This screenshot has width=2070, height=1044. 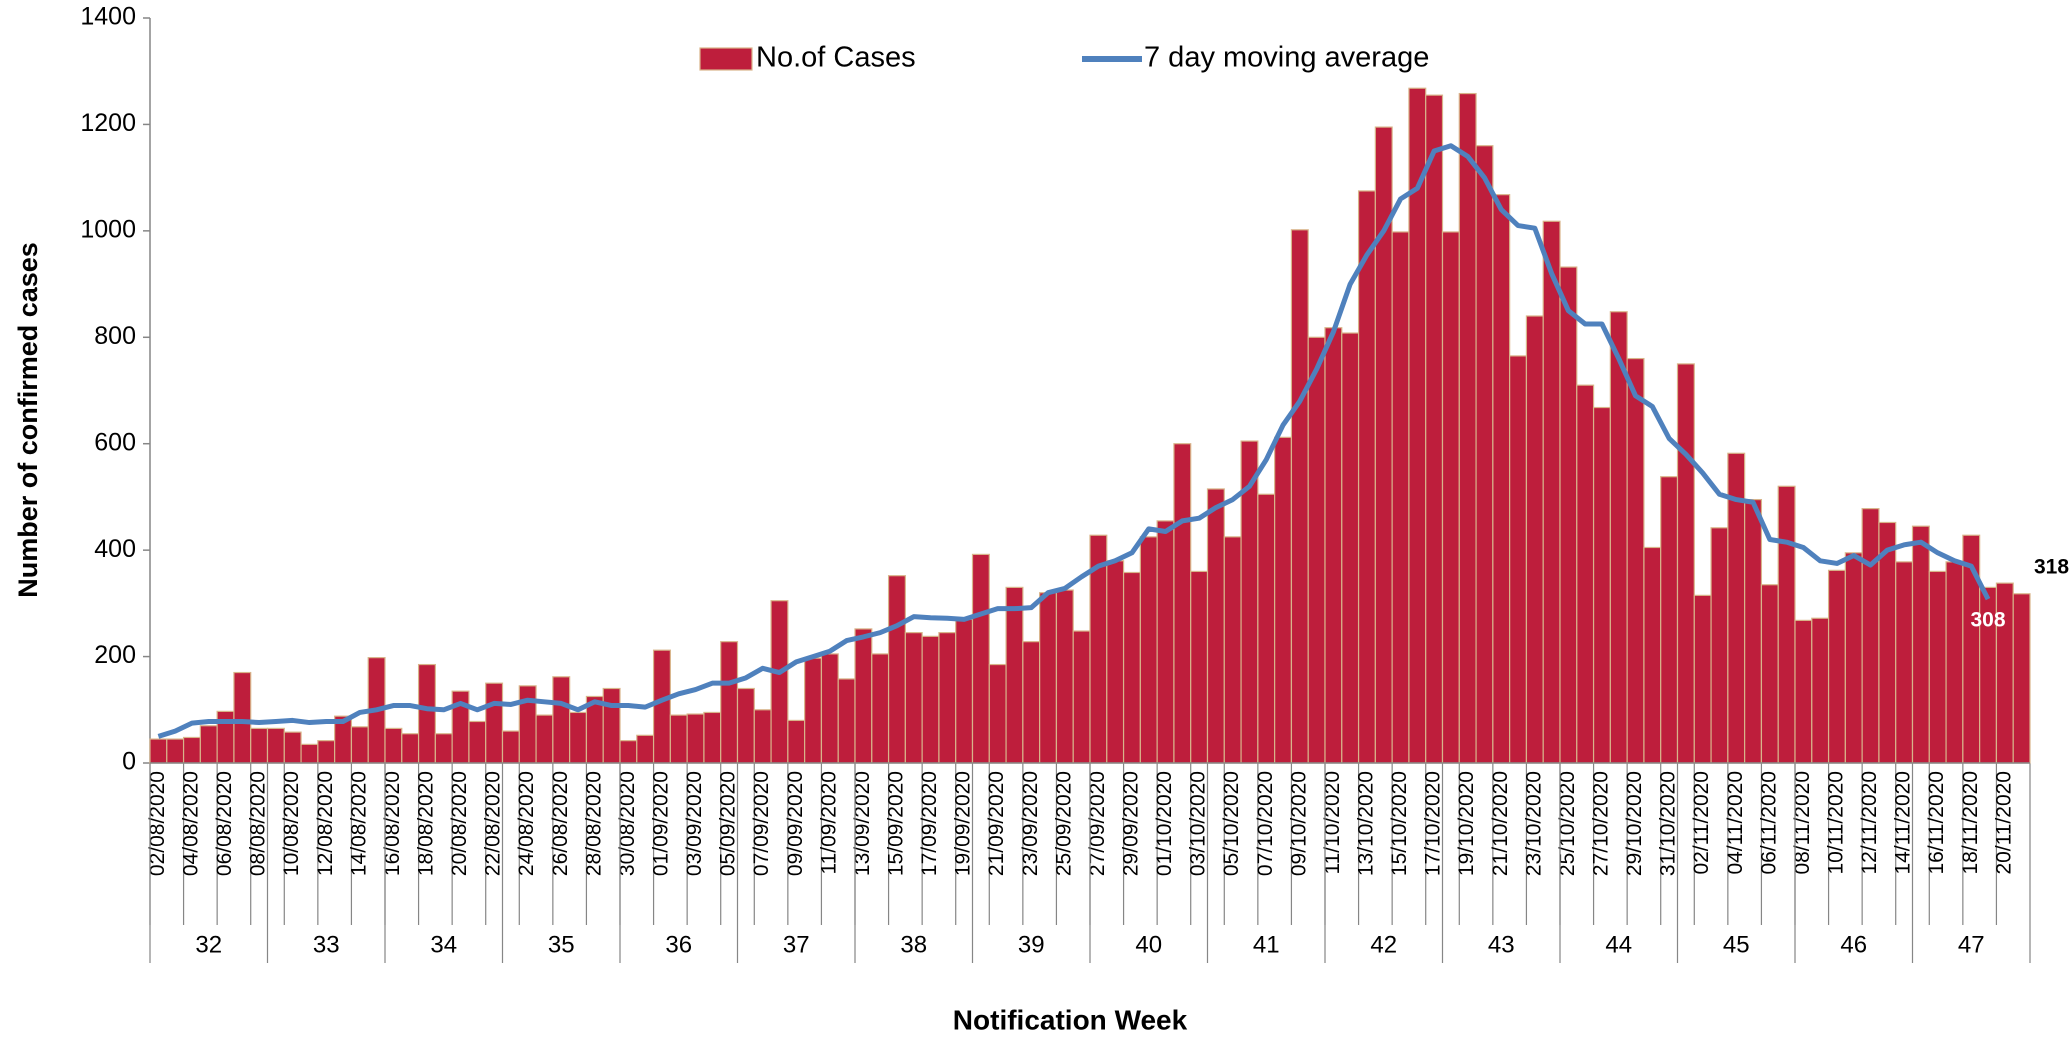 What do you see at coordinates (443, 944) in the screenshot?
I see `week-label: 34` at bounding box center [443, 944].